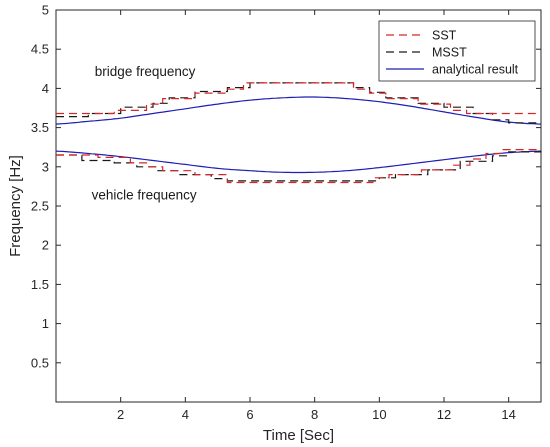 This screenshot has height=447, width=550. Describe the element at coordinates (249, 414) in the screenshot. I see `x-tick-label: 6` at that location.